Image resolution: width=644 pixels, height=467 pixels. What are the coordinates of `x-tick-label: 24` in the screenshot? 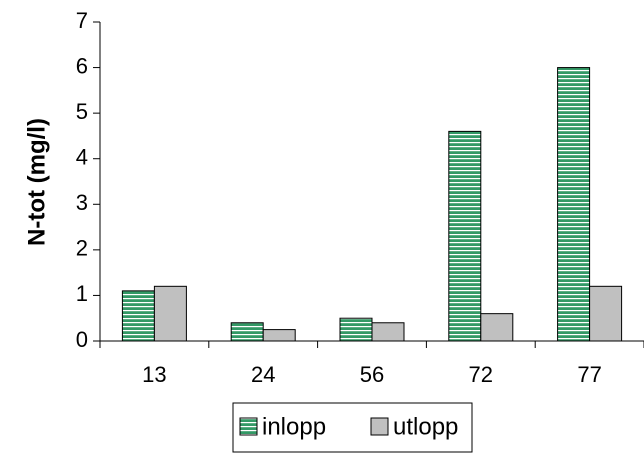 It's located at (263, 374).